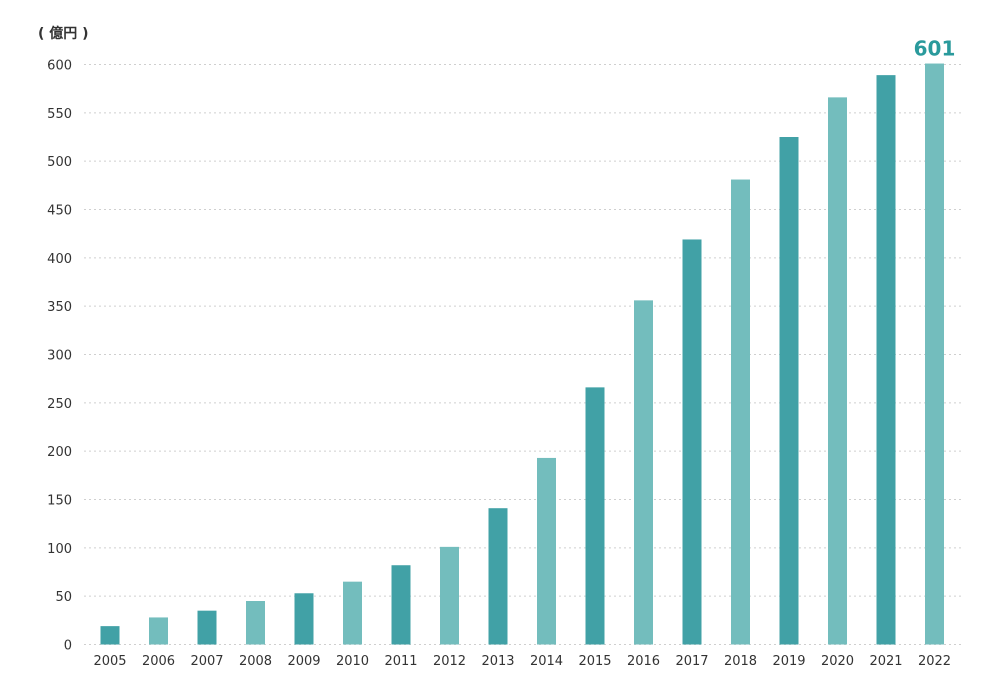 The width and height of the screenshot is (1000, 680). What do you see at coordinates (59, 501) in the screenshot?
I see `y-tick-label: 150` at bounding box center [59, 501].